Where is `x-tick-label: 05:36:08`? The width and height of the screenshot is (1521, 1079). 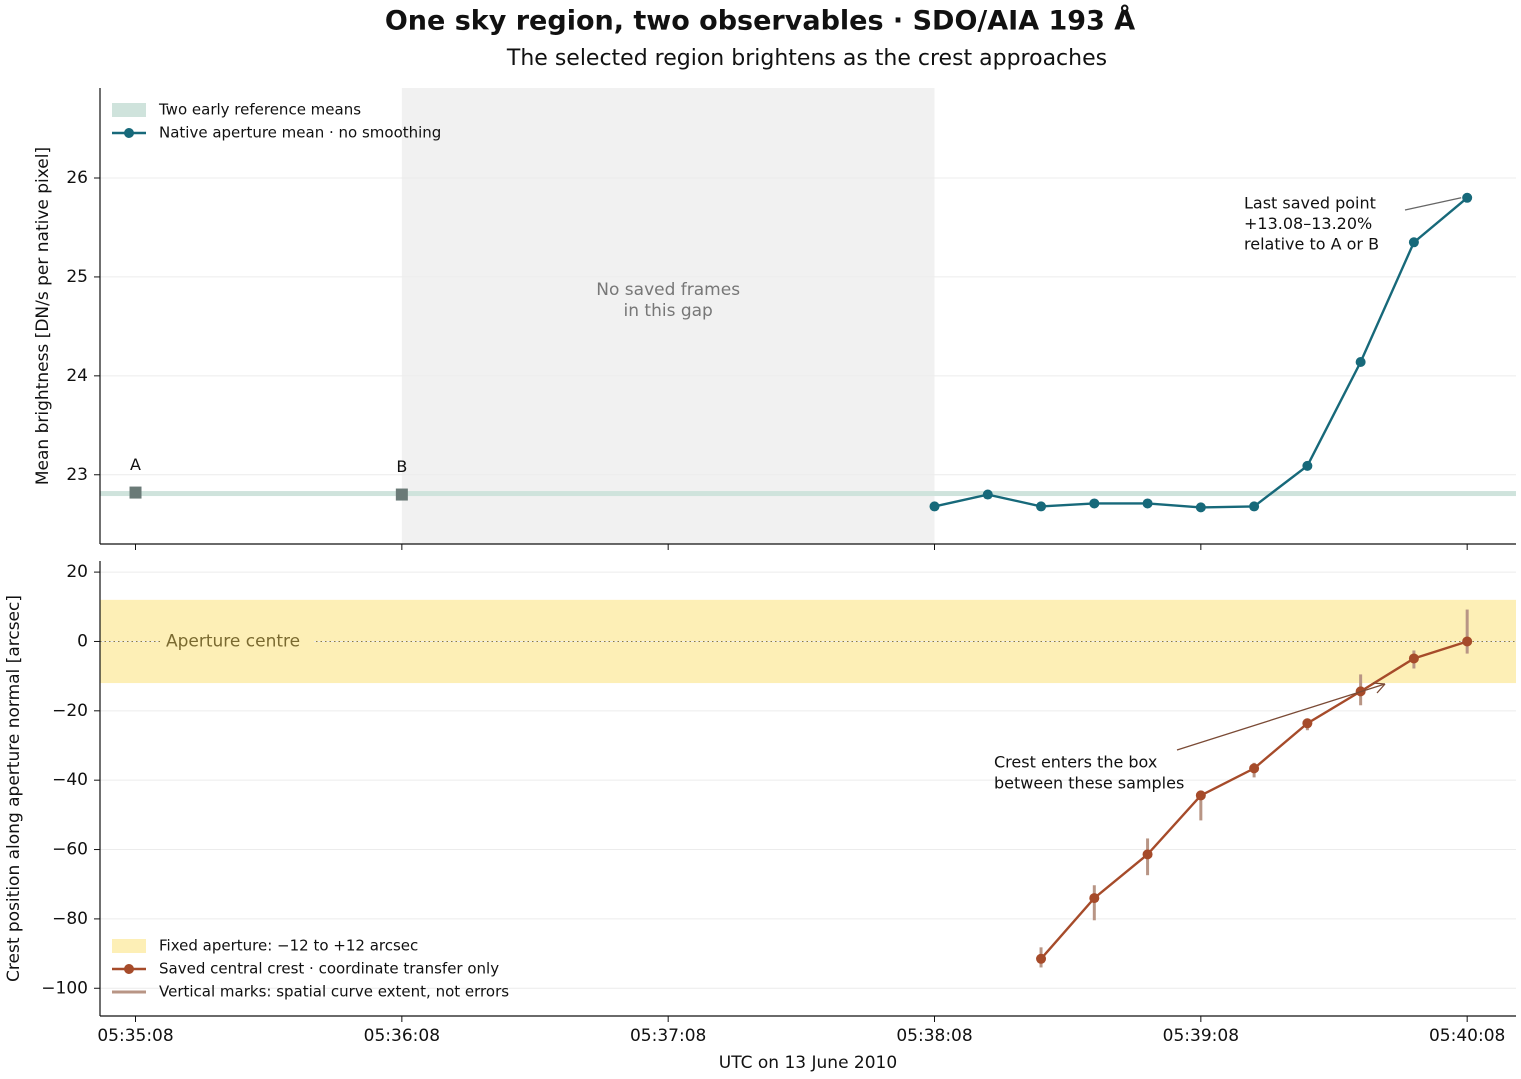 x-tick-label: 05:36:08 is located at coordinates (402, 1036).